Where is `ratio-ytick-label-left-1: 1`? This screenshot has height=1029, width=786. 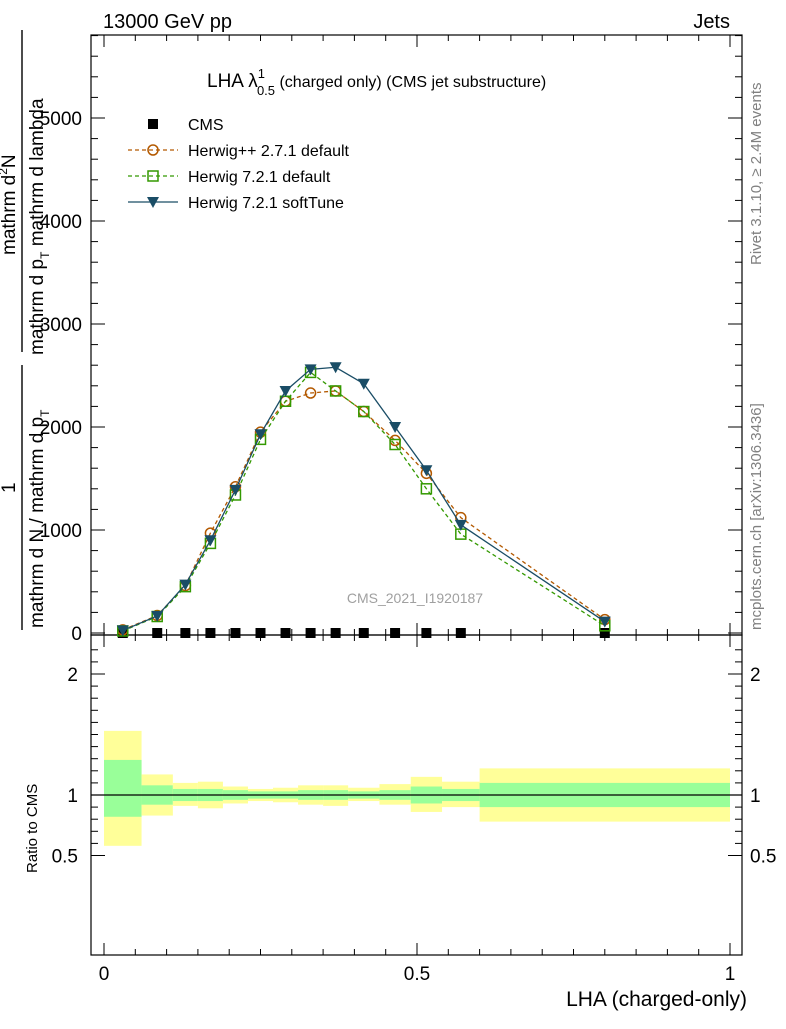 ratio-ytick-label-left-1: 1 is located at coordinates (72, 796).